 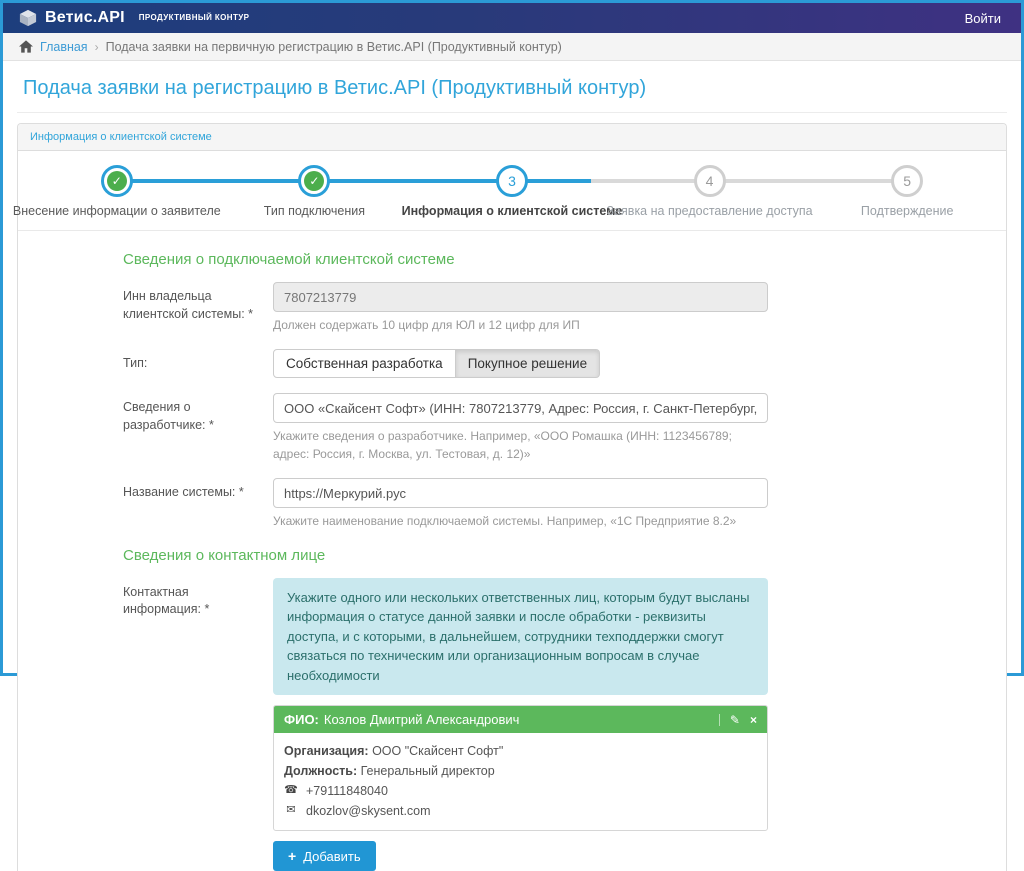 I want to click on panel-heading: Информация о клиентской системе, so click(x=512, y=137).